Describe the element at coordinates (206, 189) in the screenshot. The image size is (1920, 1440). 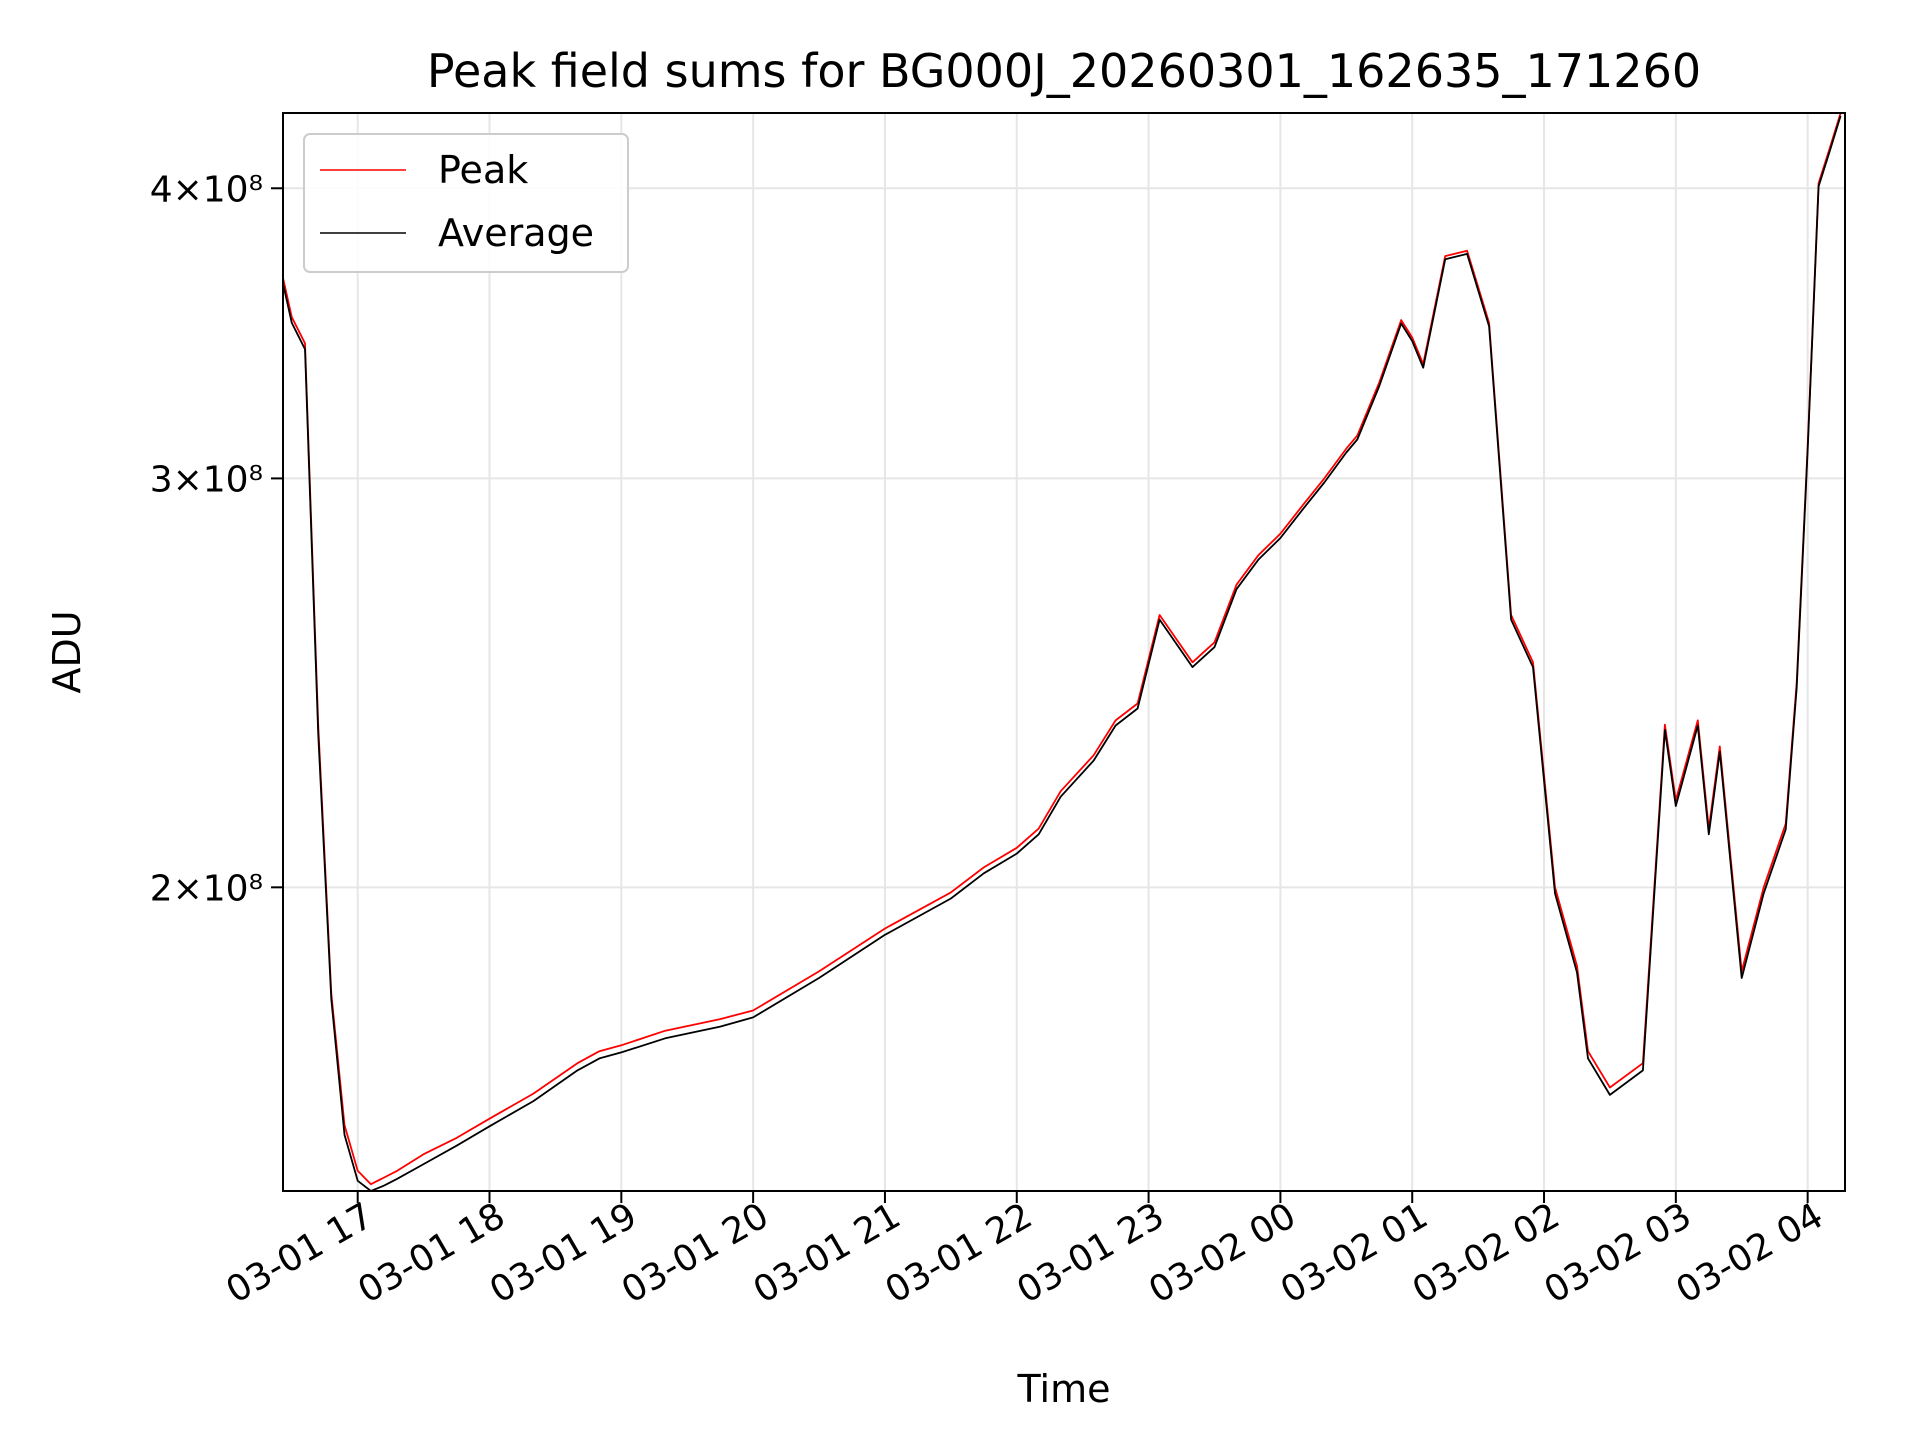
I see `y-tick-label: 4×10⁸` at that location.